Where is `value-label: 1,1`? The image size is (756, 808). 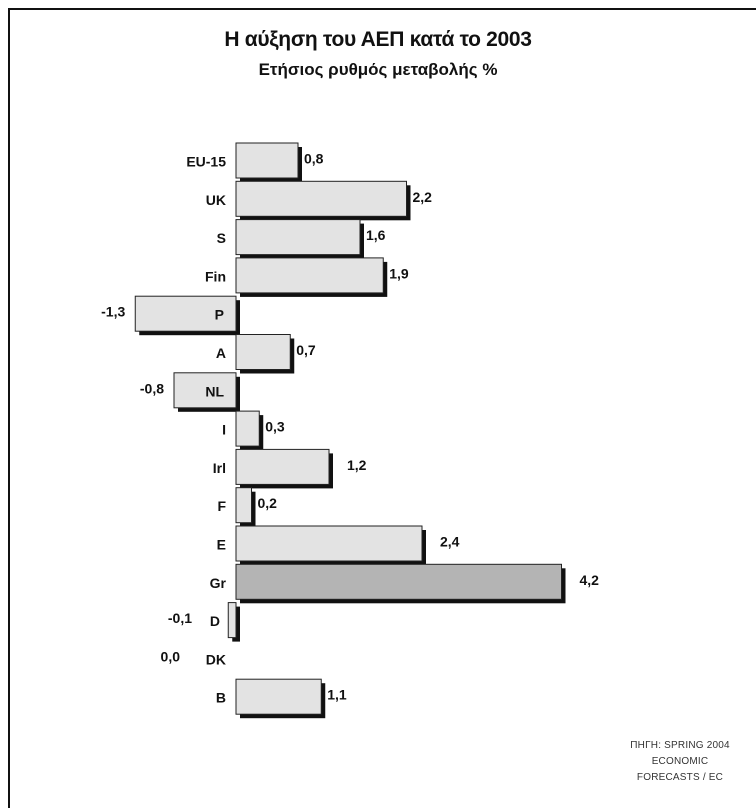
value-label: 1,1 is located at coordinates (337, 695).